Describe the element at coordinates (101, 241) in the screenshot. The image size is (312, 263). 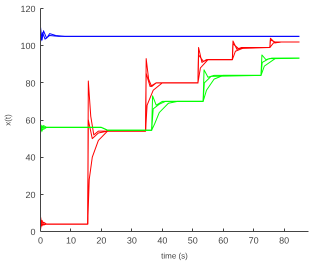
I see `x-tick-label: 20` at that location.